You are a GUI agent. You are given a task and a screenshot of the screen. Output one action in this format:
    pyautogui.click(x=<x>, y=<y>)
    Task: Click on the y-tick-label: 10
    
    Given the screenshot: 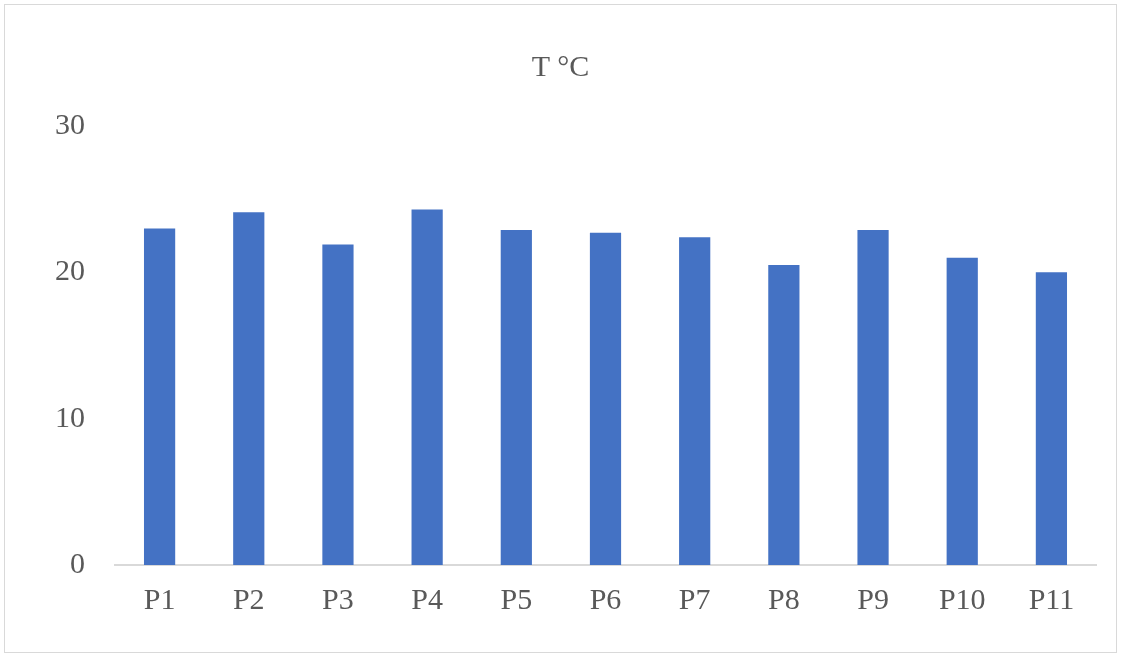 What is the action you would take?
    pyautogui.click(x=70, y=416)
    